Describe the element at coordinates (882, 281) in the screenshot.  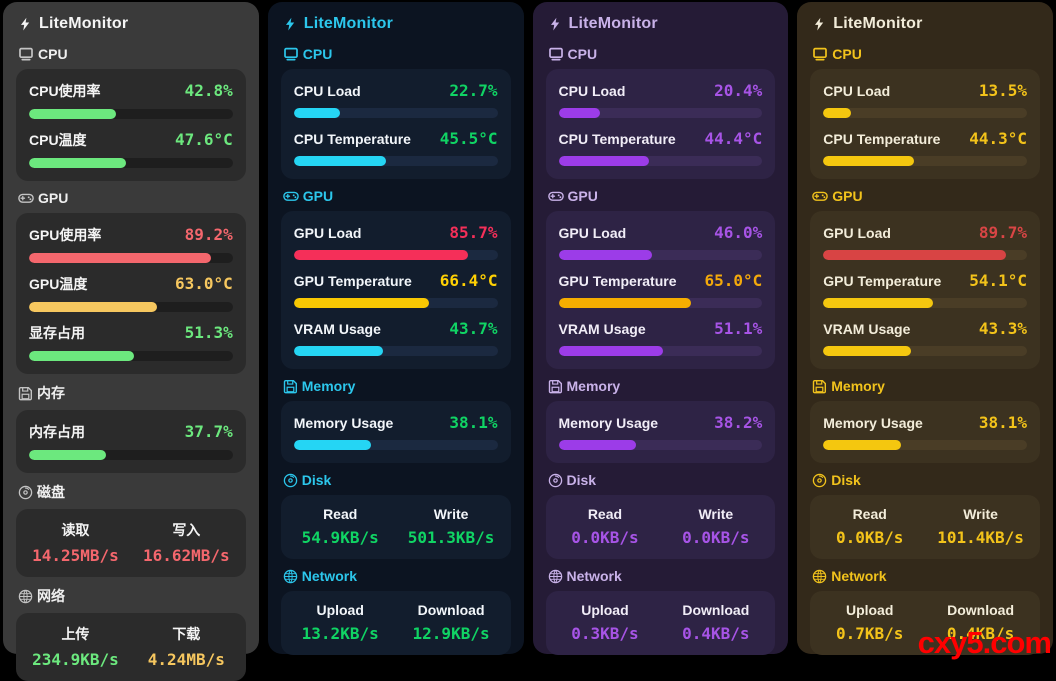
I see `metric-label: GPU Temperature` at that location.